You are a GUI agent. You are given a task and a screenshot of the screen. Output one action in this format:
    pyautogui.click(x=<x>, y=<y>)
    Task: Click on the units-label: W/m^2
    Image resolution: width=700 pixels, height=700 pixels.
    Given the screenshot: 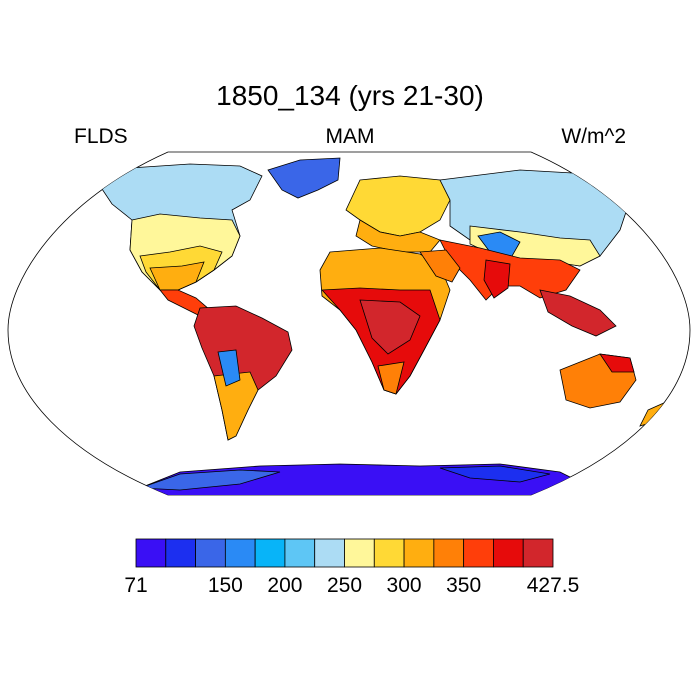 What is the action you would take?
    pyautogui.click(x=593, y=136)
    